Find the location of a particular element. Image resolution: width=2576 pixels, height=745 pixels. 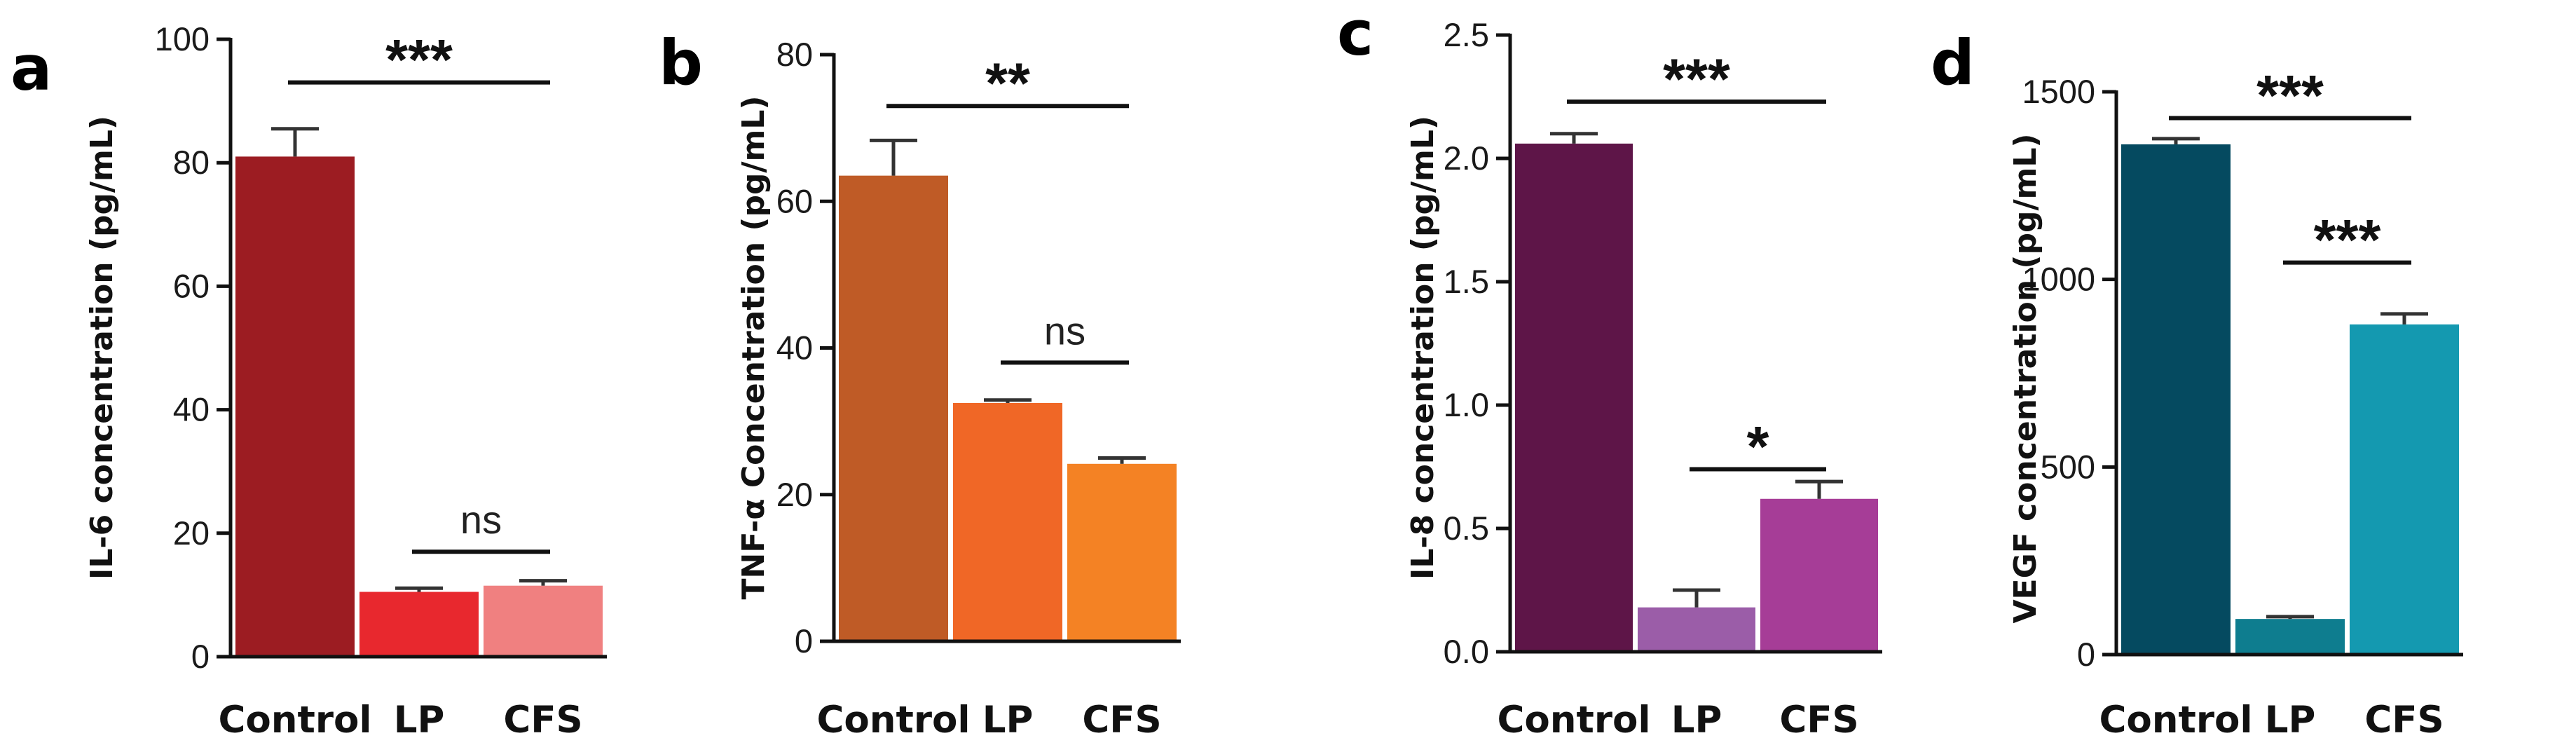

y-tick-label-a-1: 20 is located at coordinates (191, 533).